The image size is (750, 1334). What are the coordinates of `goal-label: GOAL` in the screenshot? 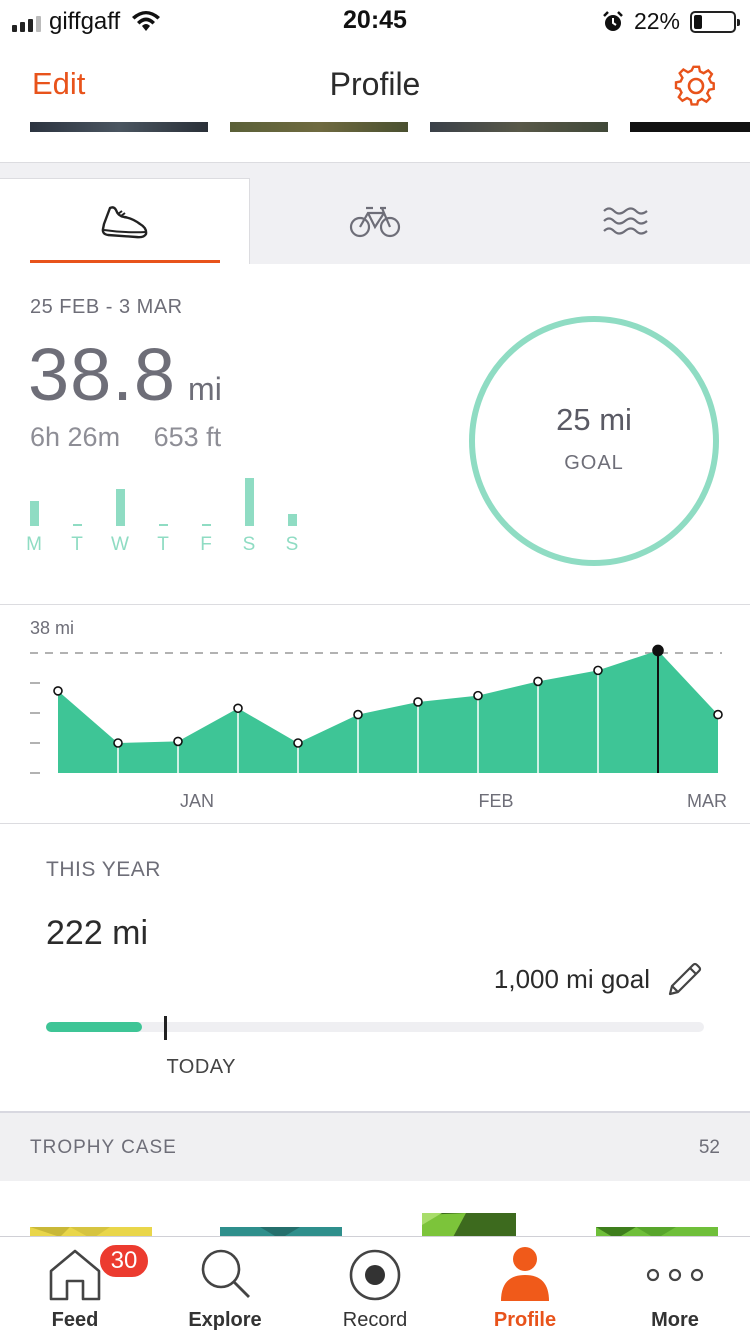 It's located at (594, 463).